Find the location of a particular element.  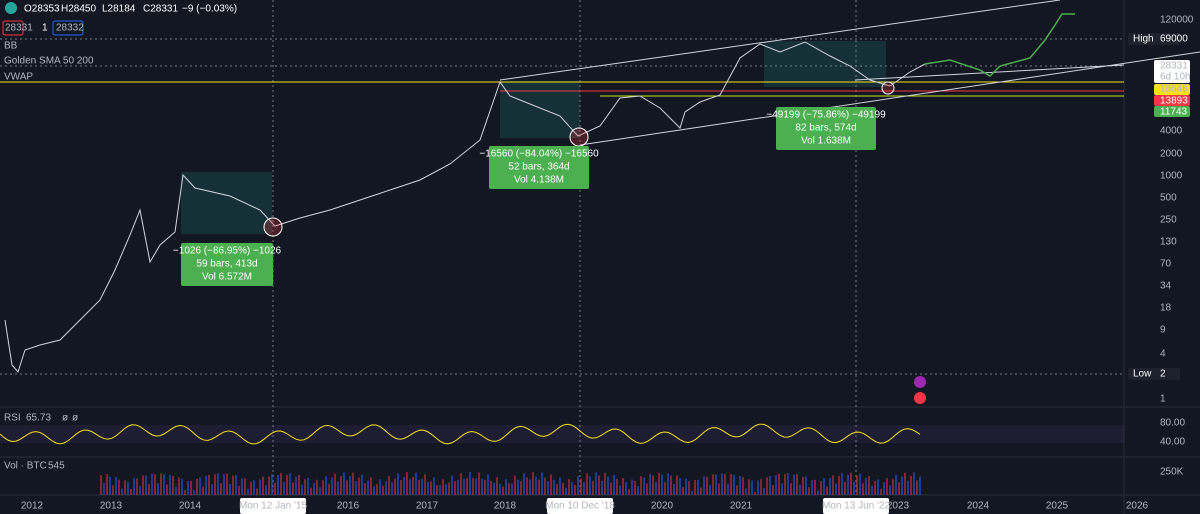

time-tick-label: 2016 is located at coordinates (348, 506).